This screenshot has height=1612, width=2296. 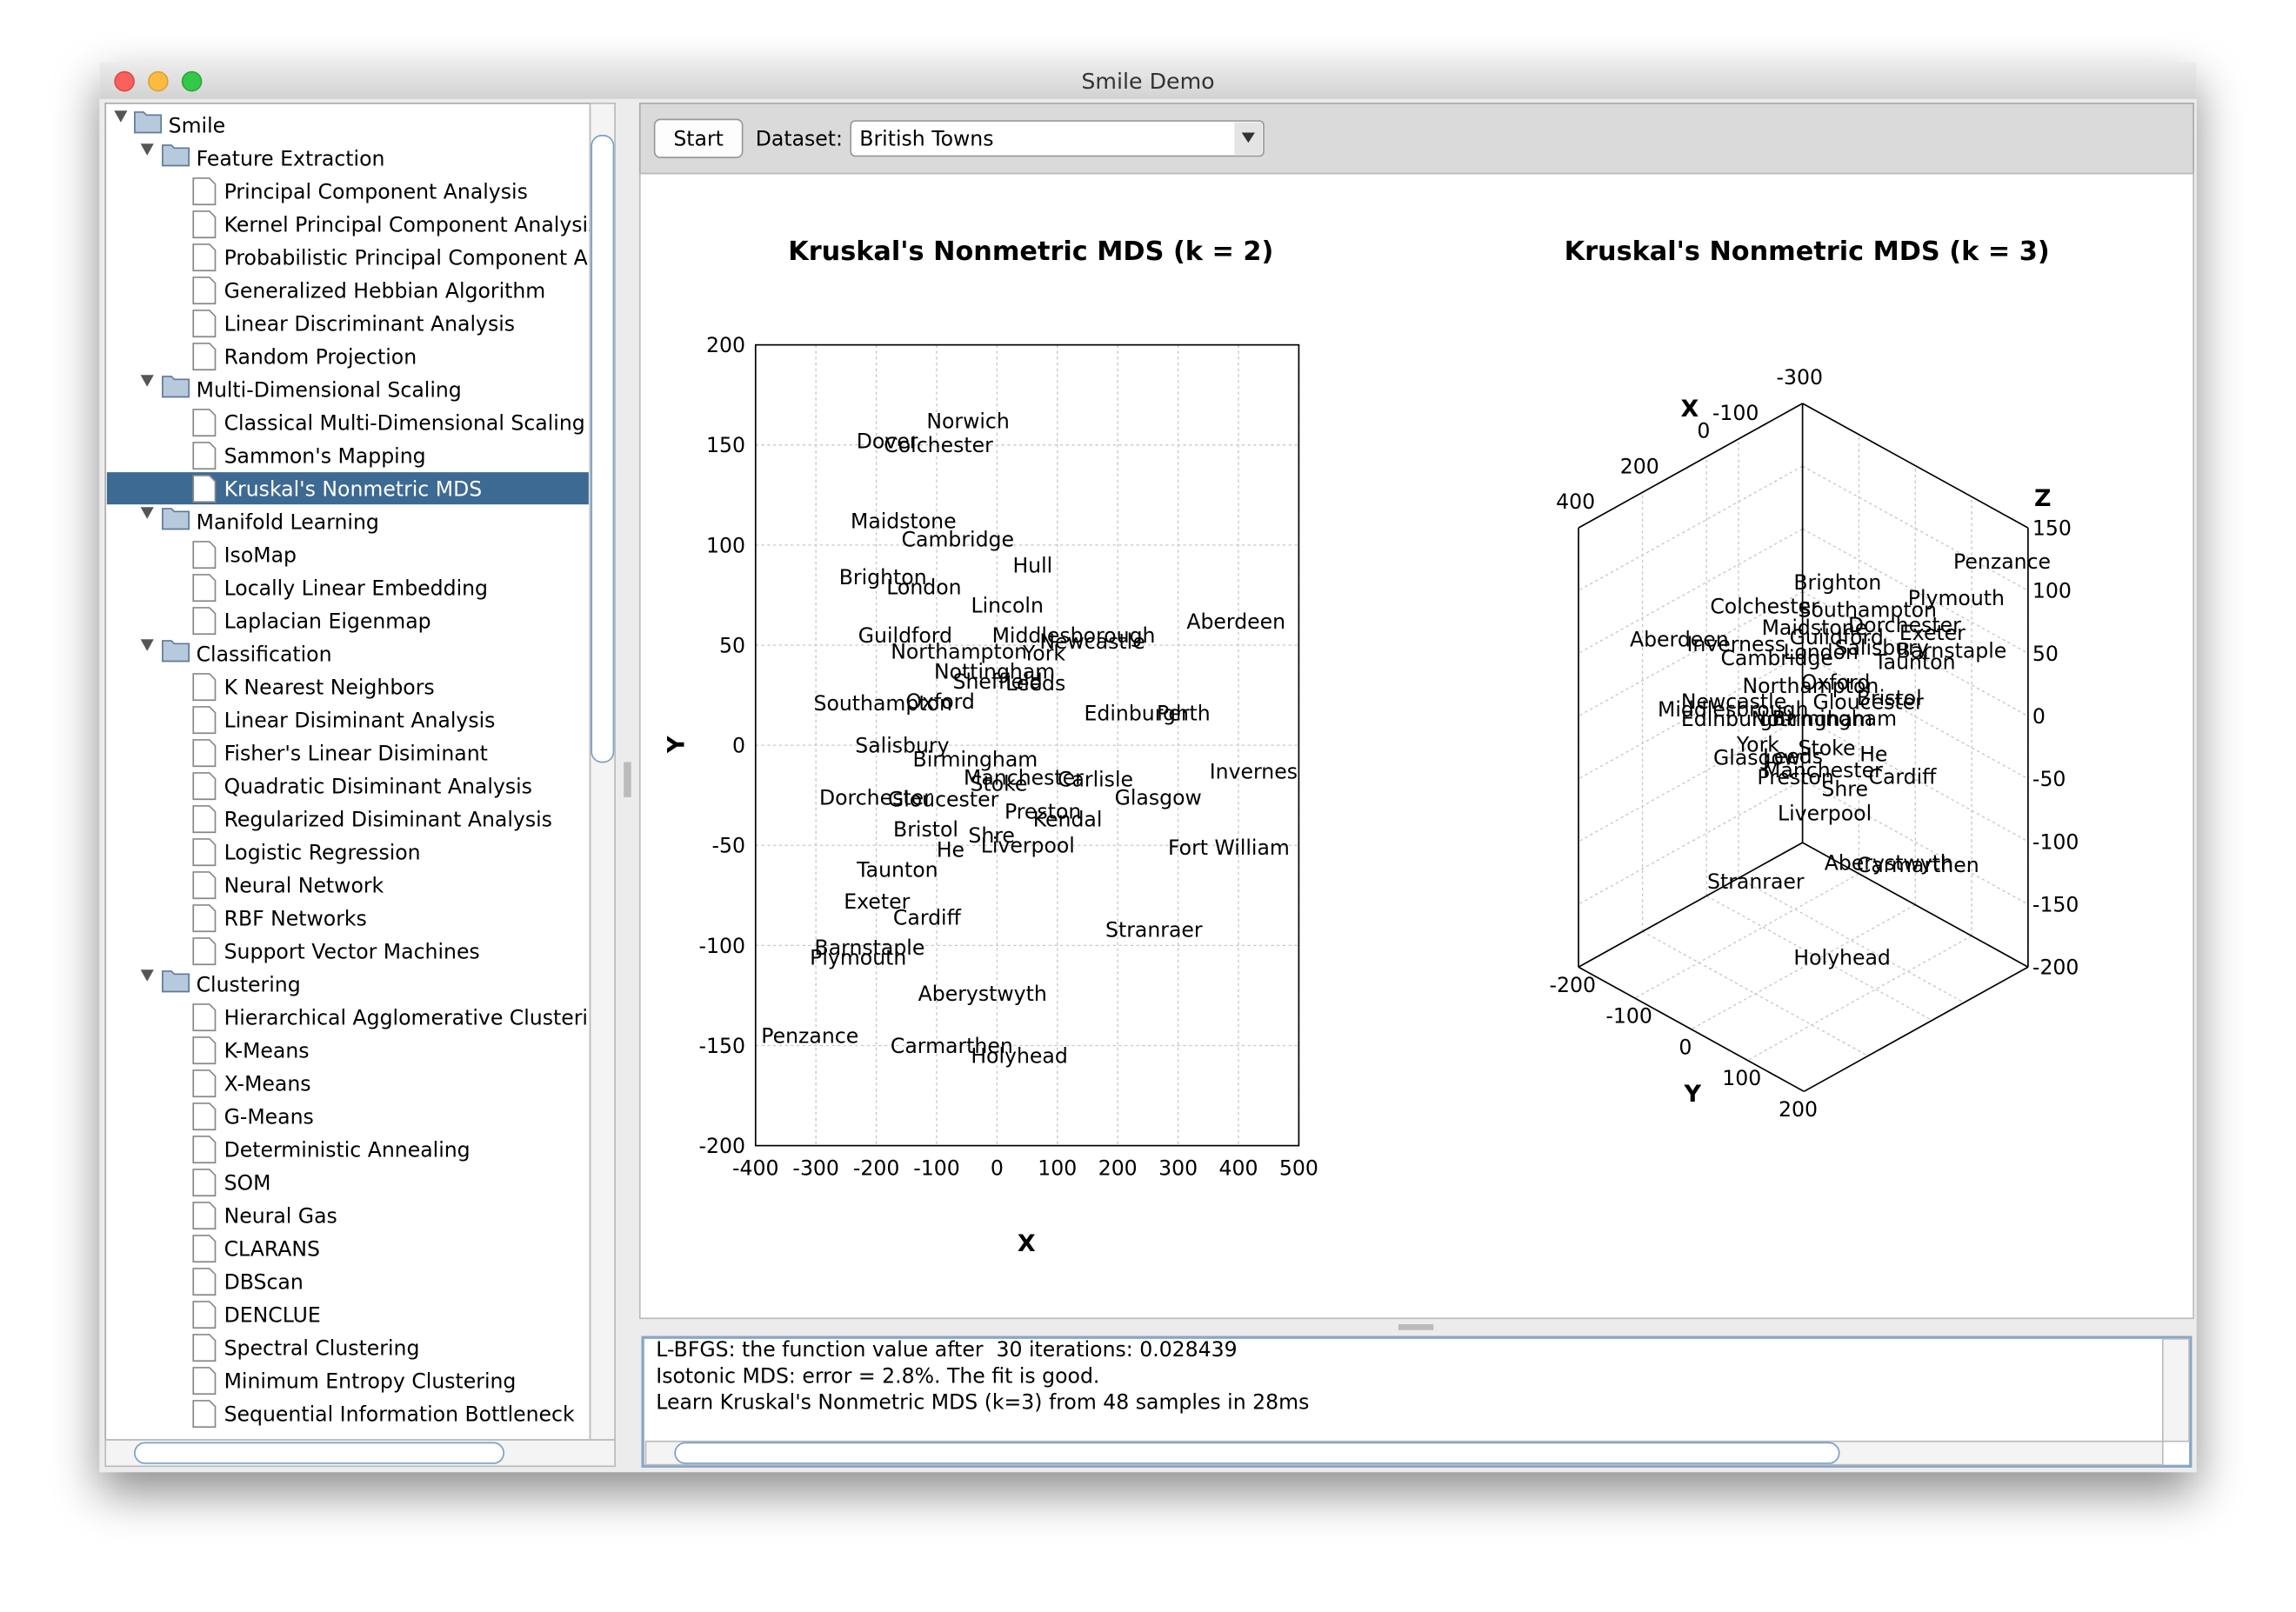 What do you see at coordinates (1254, 771) in the screenshot?
I see `point-label: Invernes` at bounding box center [1254, 771].